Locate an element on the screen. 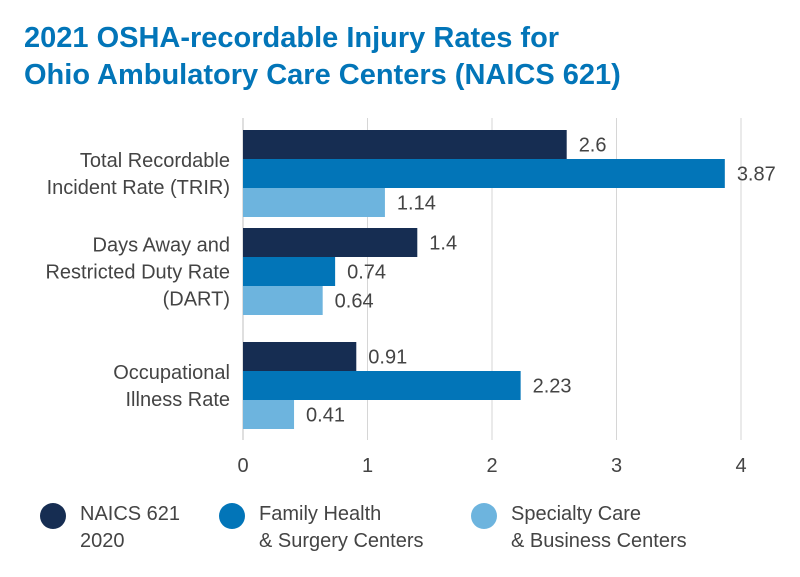  legend-label-line-2: & Business Centers is located at coordinates (599, 541).